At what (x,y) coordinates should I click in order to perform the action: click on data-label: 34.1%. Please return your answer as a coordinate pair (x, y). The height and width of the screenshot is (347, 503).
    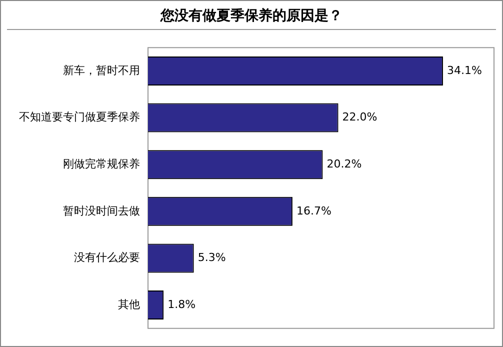
    Looking at the image, I should click on (464, 70).